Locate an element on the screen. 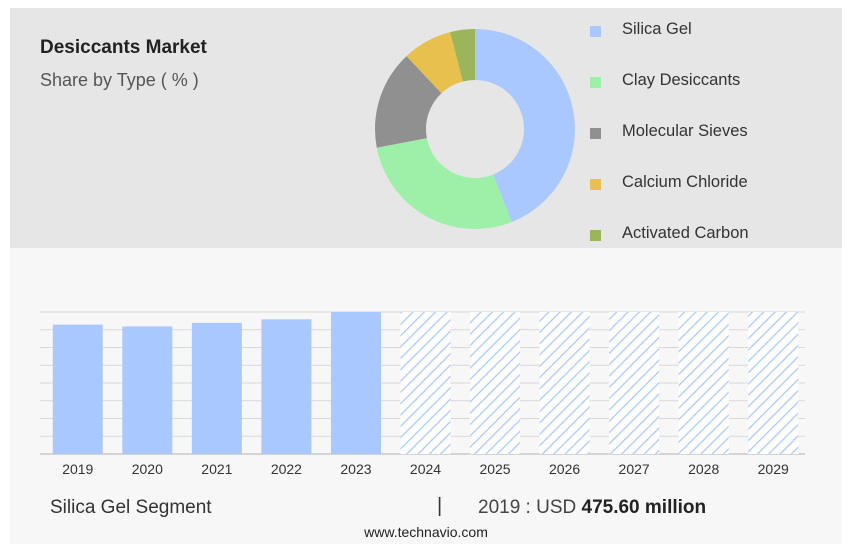  forecast-bar-2028 is located at coordinates (703, 383).